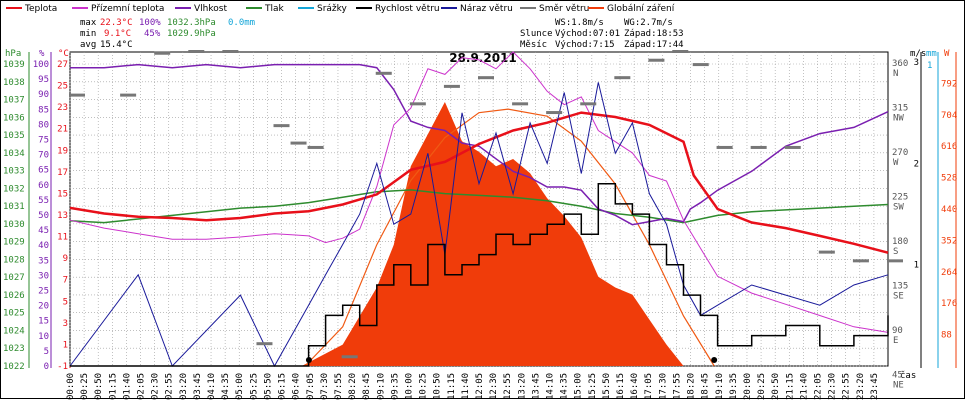  Describe the element at coordinates (452, 386) in the screenshot. I see `tick-time: 11:15` at that location.